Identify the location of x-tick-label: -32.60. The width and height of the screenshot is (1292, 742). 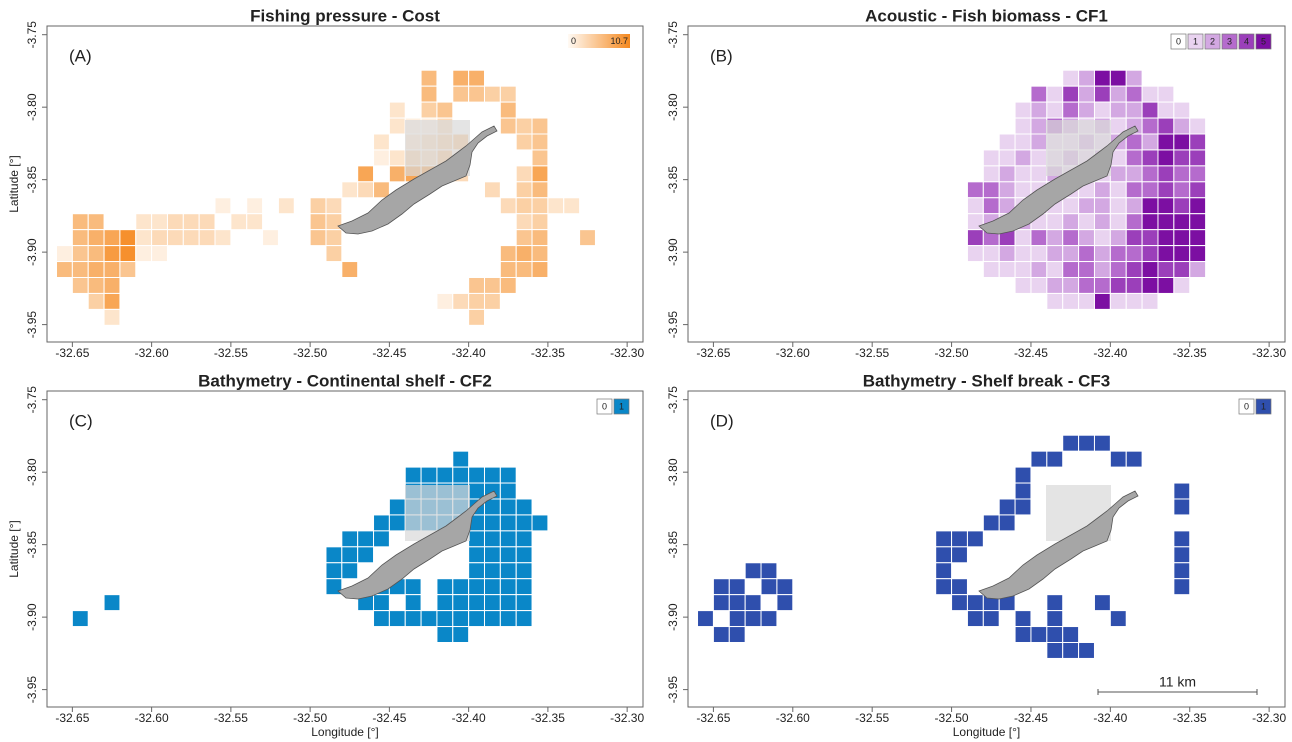
(793, 718).